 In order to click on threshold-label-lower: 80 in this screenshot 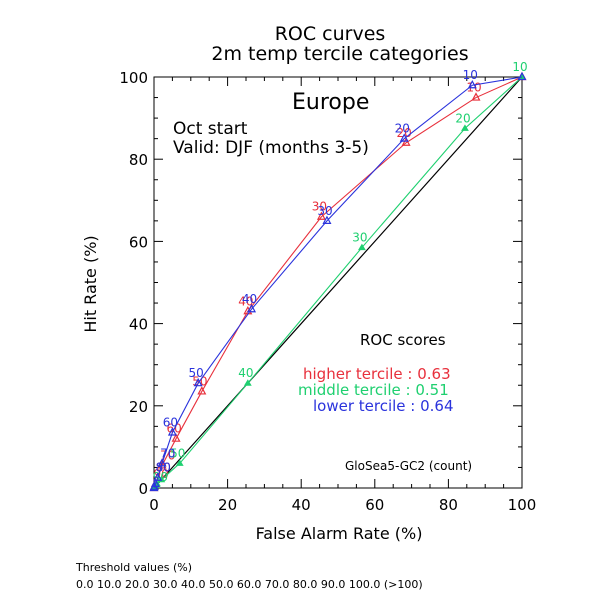, I will do `click(163, 468)`.